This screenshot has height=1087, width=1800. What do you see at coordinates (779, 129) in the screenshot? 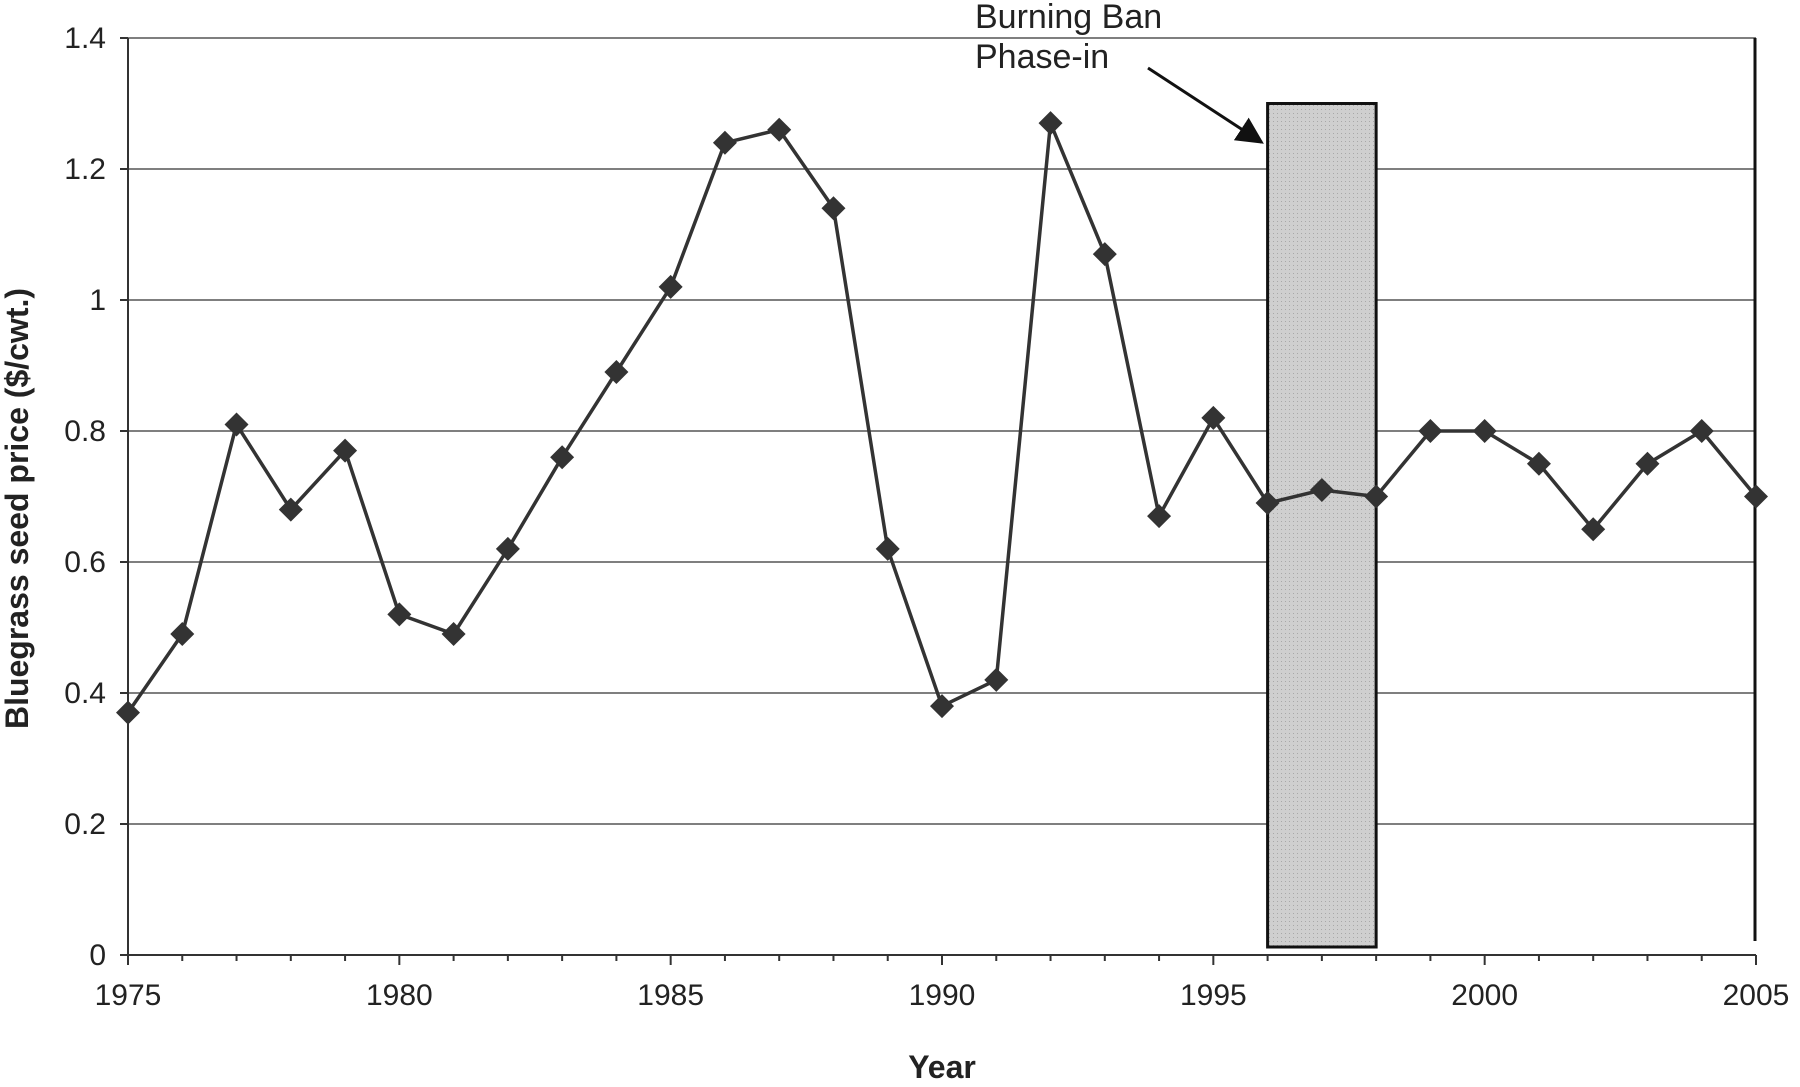
I see `data-point-1987` at bounding box center [779, 129].